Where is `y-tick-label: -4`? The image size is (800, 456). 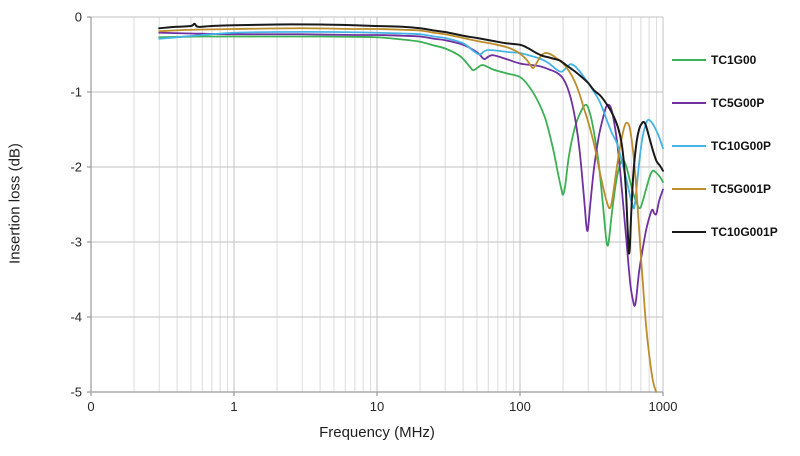
y-tick-label: -4 is located at coordinates (76, 317).